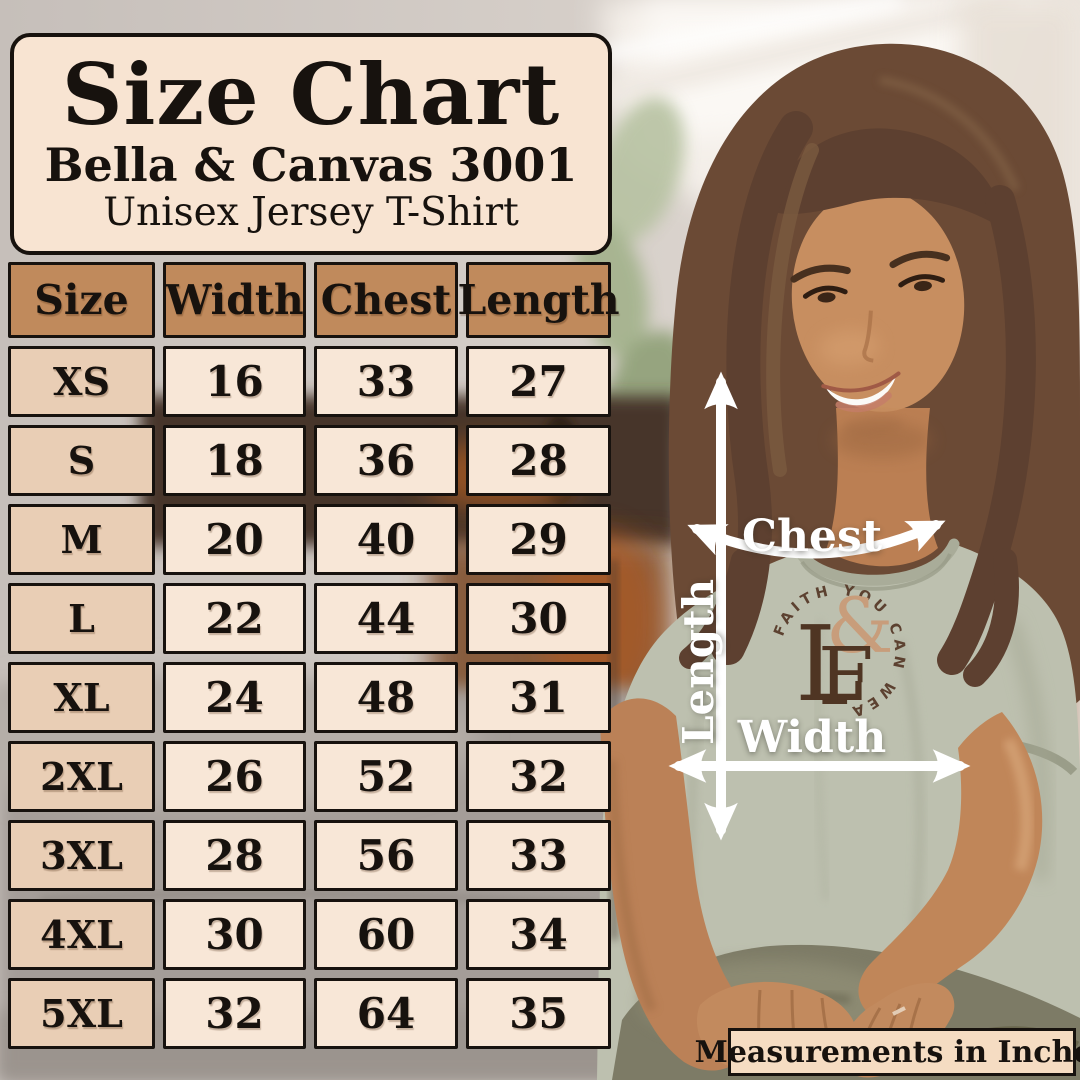 This screenshot has width=1080, height=1080. I want to click on chest-cell: 56, so click(386, 855).